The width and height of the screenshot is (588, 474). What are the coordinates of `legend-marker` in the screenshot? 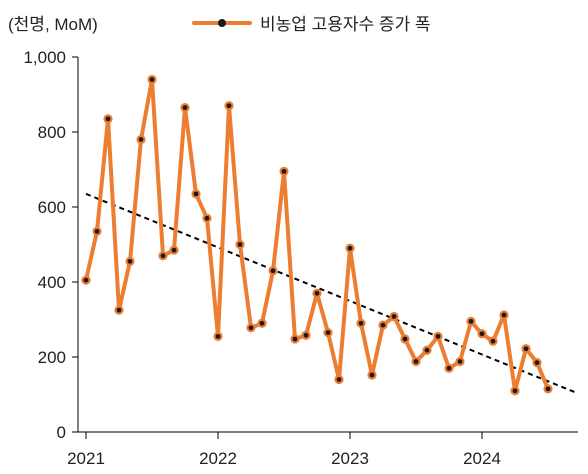 It's located at (222, 22).